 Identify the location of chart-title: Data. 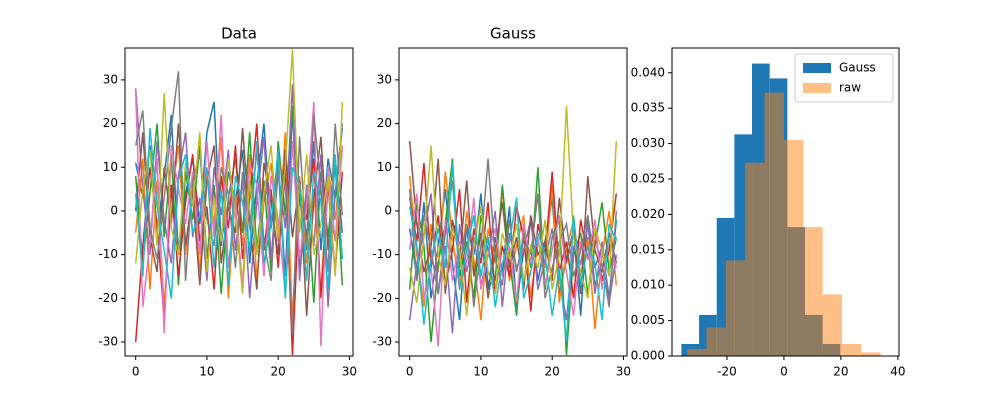
(239, 34).